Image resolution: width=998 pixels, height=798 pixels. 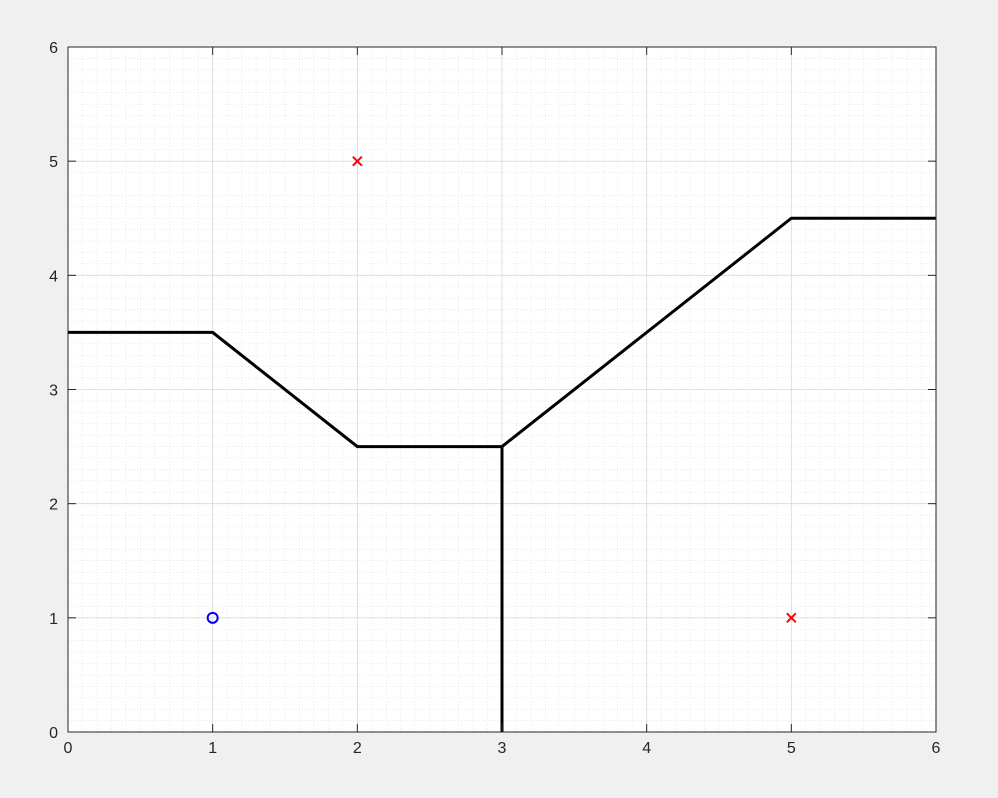 What do you see at coordinates (53, 276) in the screenshot?
I see `y-tick-label: 4` at bounding box center [53, 276].